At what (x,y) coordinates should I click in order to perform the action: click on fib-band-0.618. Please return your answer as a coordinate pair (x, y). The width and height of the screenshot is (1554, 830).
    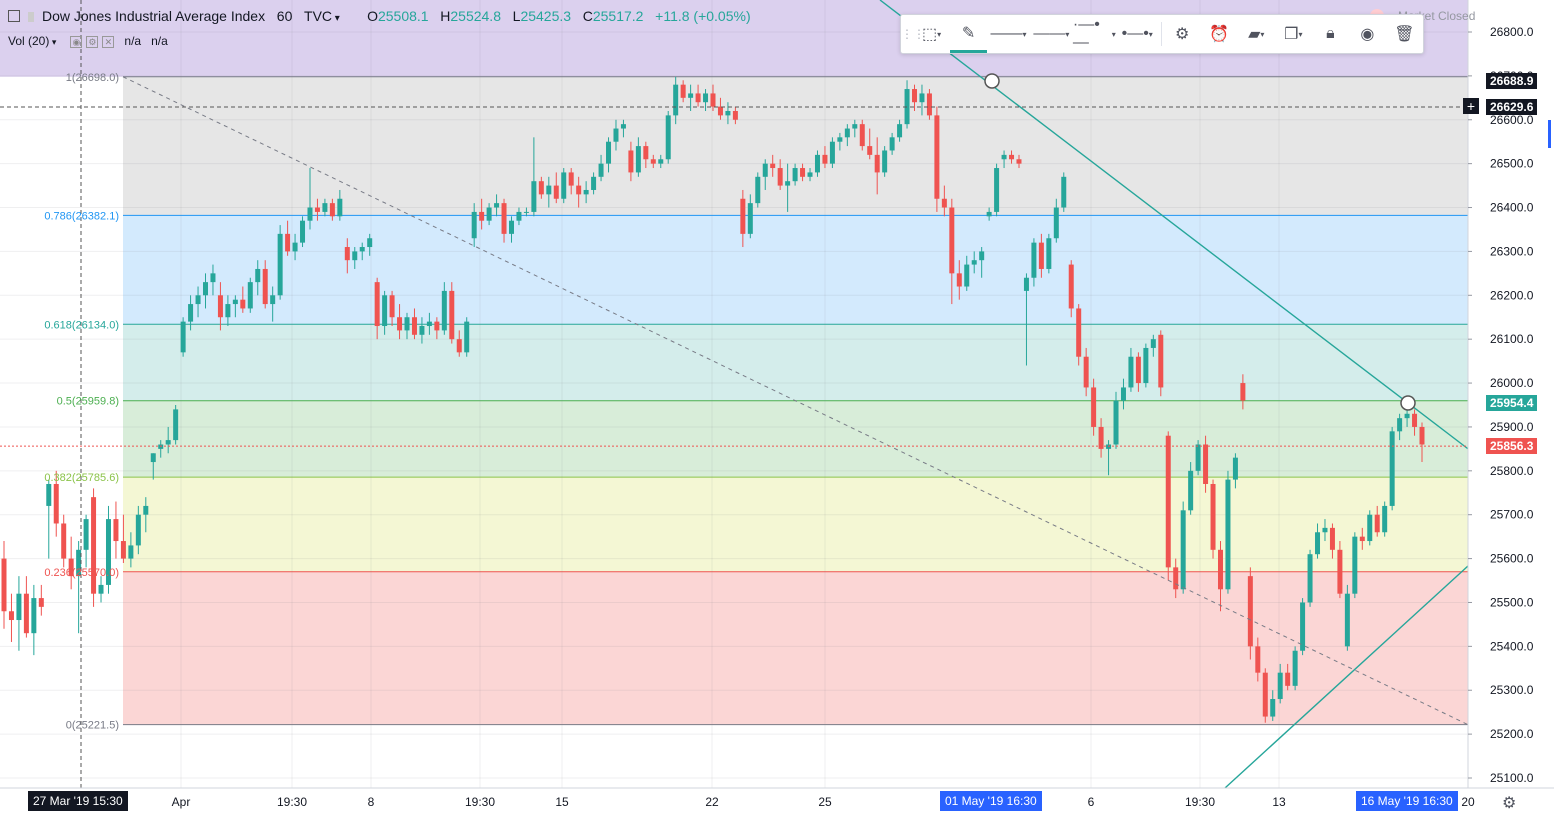
    Looking at the image, I should click on (795, 362).